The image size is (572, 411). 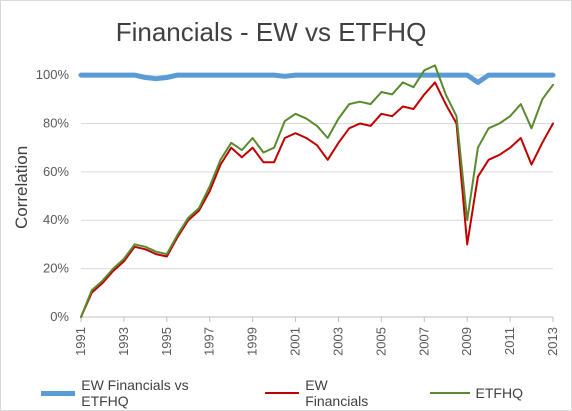 What do you see at coordinates (380, 341) in the screenshot?
I see `x-tick-label: 2005` at bounding box center [380, 341].